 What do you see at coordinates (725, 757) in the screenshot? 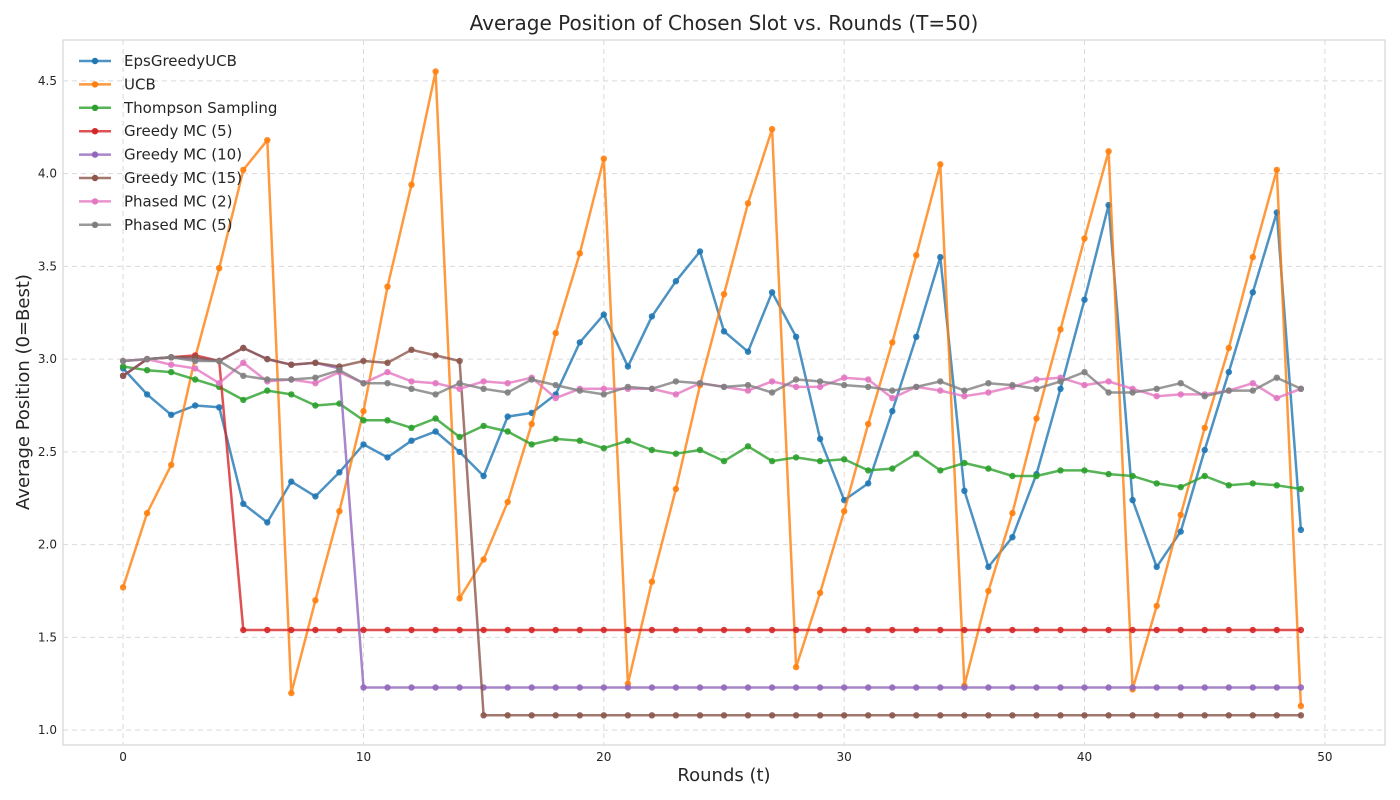
I see `x-axis-ticks: 0 10 20 30 40 50` at bounding box center [725, 757].